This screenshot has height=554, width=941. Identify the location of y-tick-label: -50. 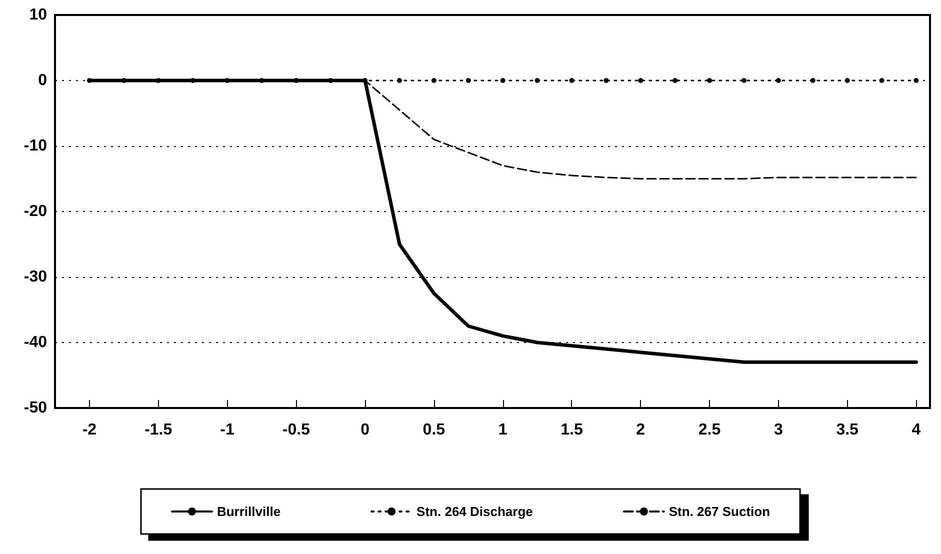
(36, 408).